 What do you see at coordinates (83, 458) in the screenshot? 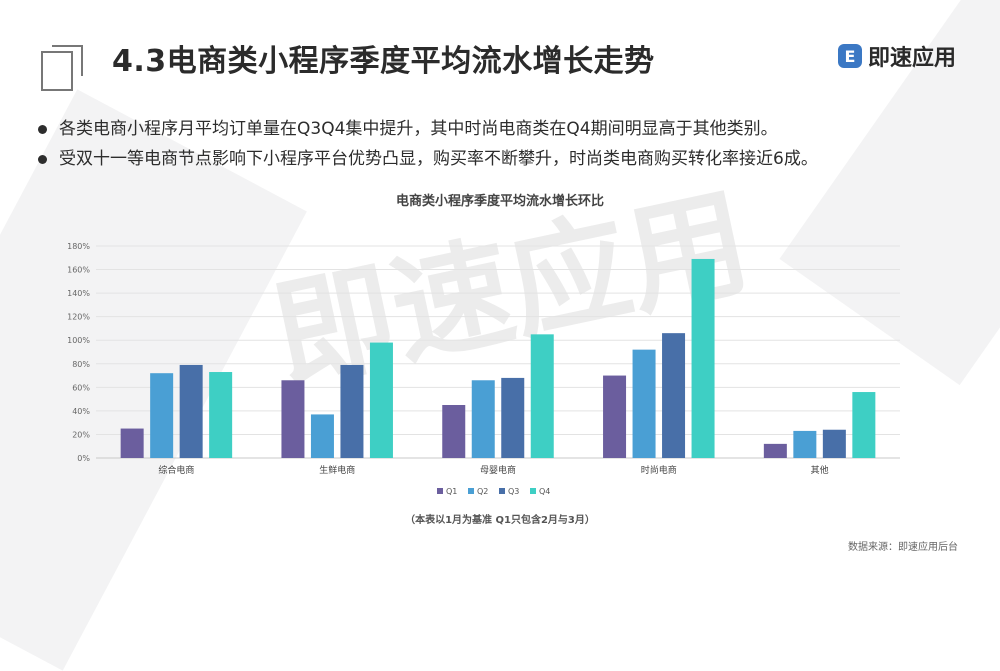
I see `y-tick-label: 0%` at bounding box center [83, 458].